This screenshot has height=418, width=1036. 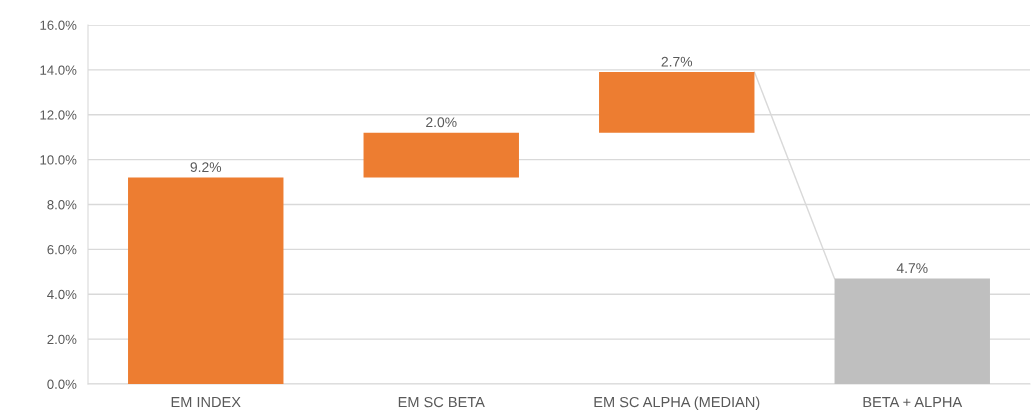 What do you see at coordinates (58, 115) in the screenshot?
I see `y-tick-label: 12.0%` at bounding box center [58, 115].